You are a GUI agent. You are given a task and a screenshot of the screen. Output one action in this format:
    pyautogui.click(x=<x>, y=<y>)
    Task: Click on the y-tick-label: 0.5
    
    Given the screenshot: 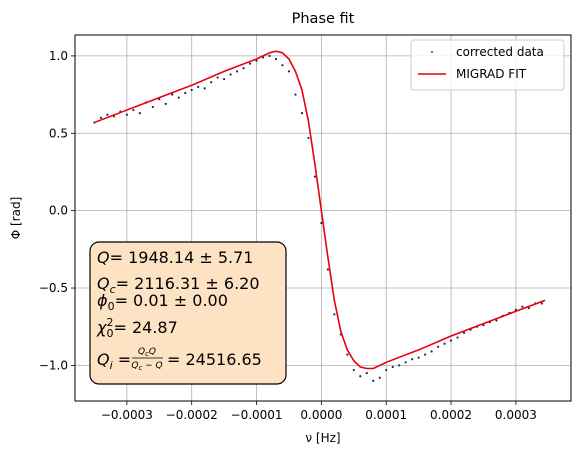 What is the action you would take?
    pyautogui.click(x=58, y=133)
    